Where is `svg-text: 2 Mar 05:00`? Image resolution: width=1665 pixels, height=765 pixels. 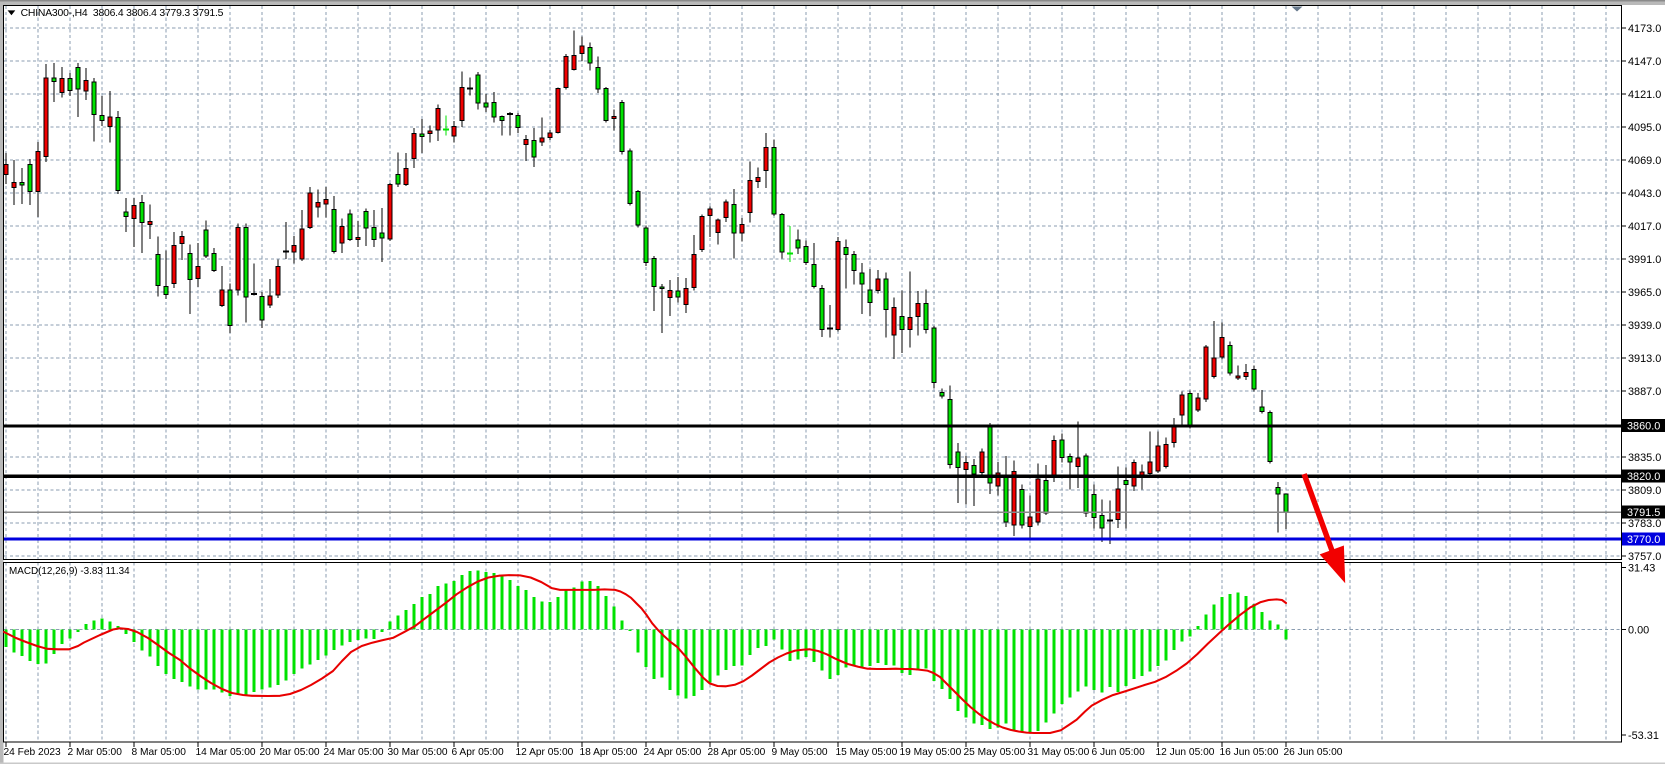
svg-text: 2 Mar 05:00 is located at coordinates (95, 752).